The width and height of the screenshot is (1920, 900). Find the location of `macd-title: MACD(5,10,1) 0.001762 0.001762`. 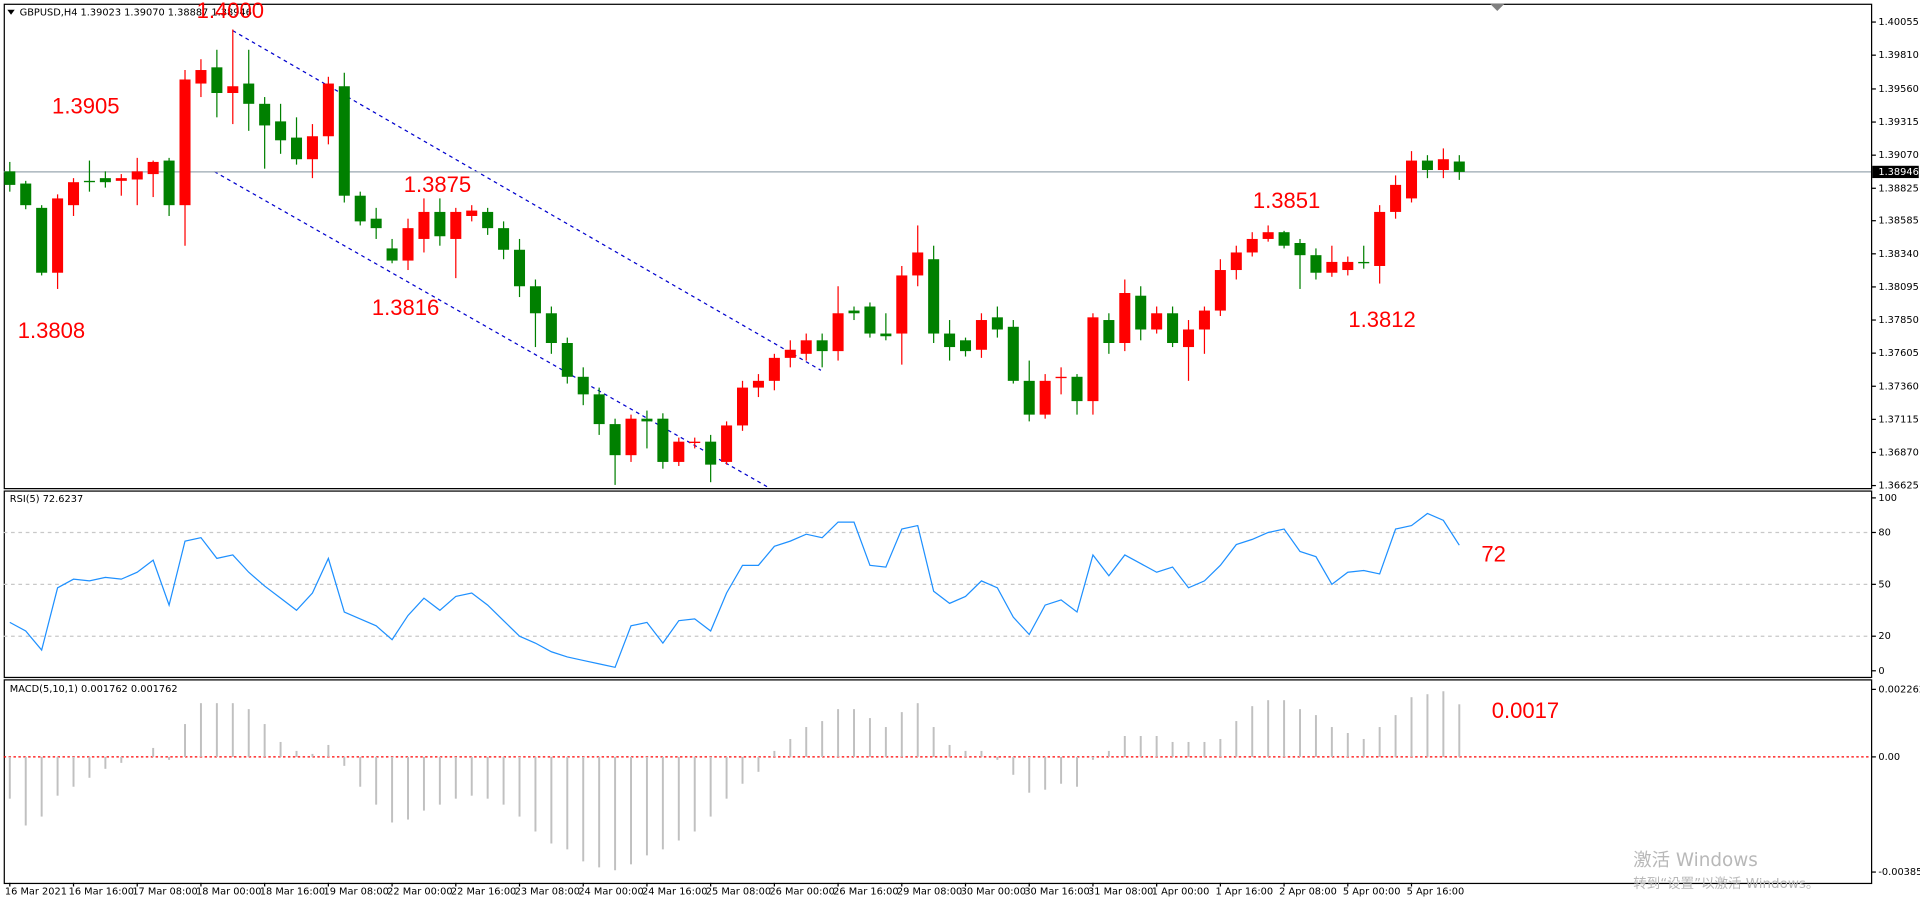

macd-title: MACD(5,10,1) 0.001762 0.001762 is located at coordinates (94, 689).